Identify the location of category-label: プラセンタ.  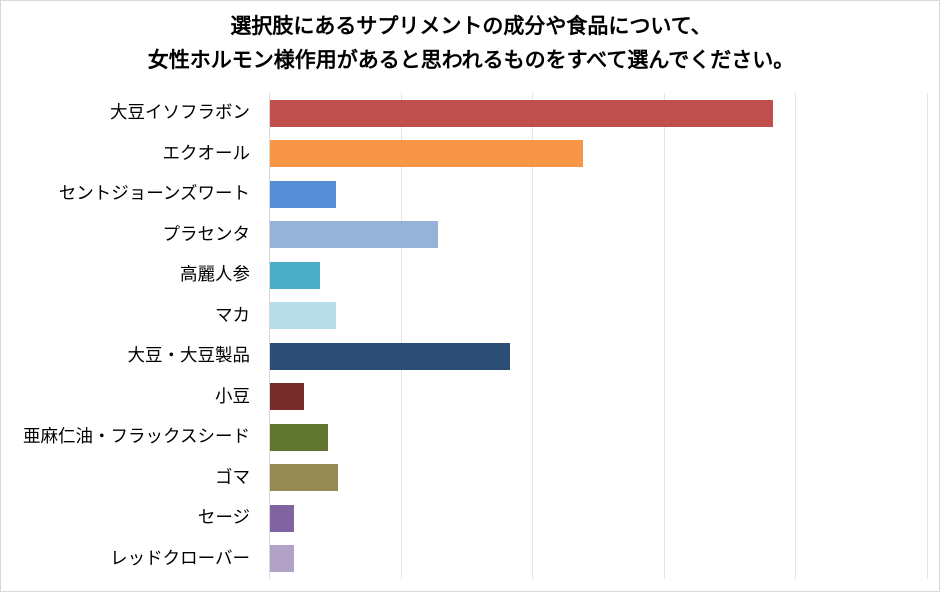
(206, 234).